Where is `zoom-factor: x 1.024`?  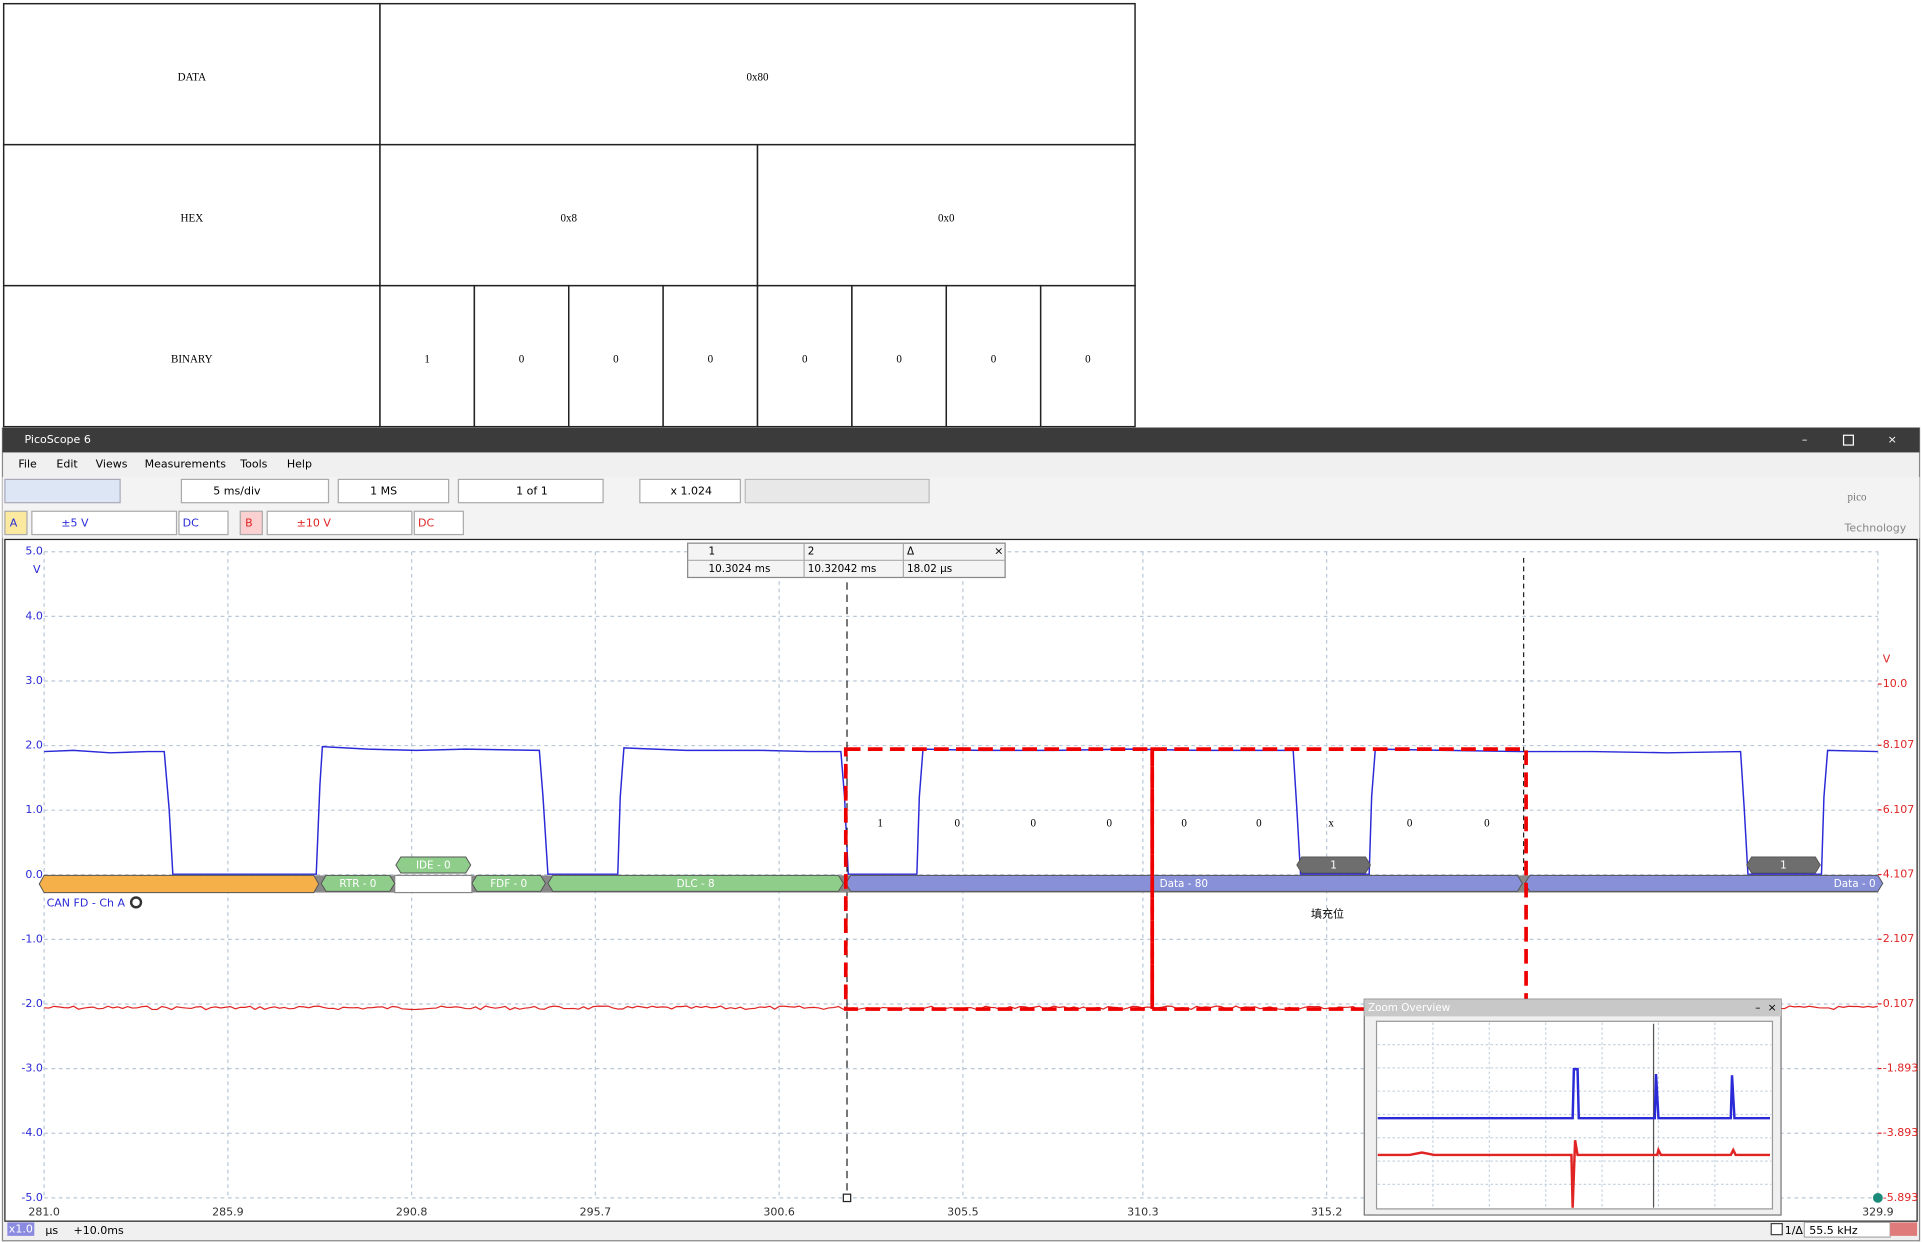
zoom-factor: x 1.024 is located at coordinates (691, 491).